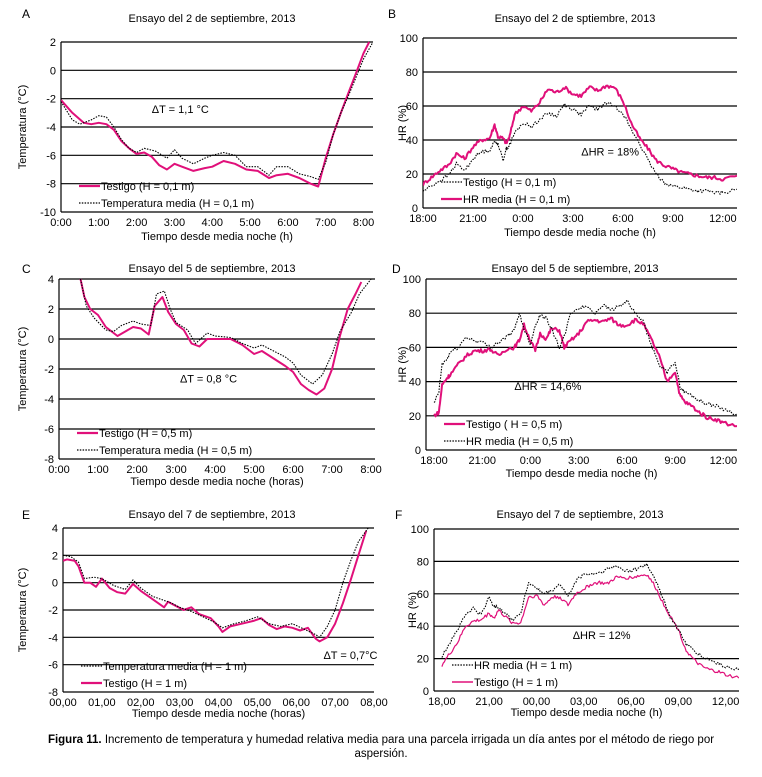 The width and height of the screenshot is (762, 777). Describe the element at coordinates (74, 740) in the screenshot. I see `caption-label: Figura 11.` at that location.